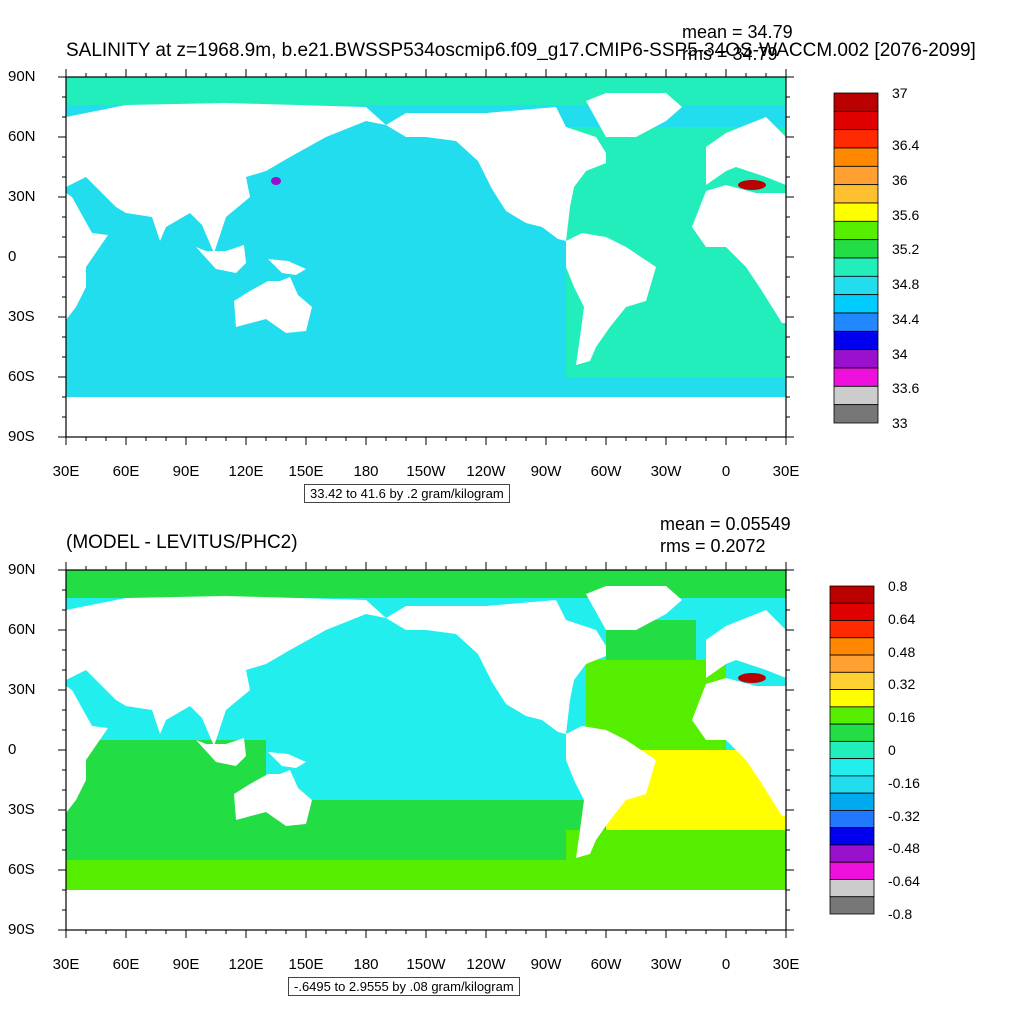 Image resolution: width=1024 pixels, height=1024 pixels. What do you see at coordinates (906, 284) in the screenshot?
I see `colorbar-label: 34.8` at bounding box center [906, 284].